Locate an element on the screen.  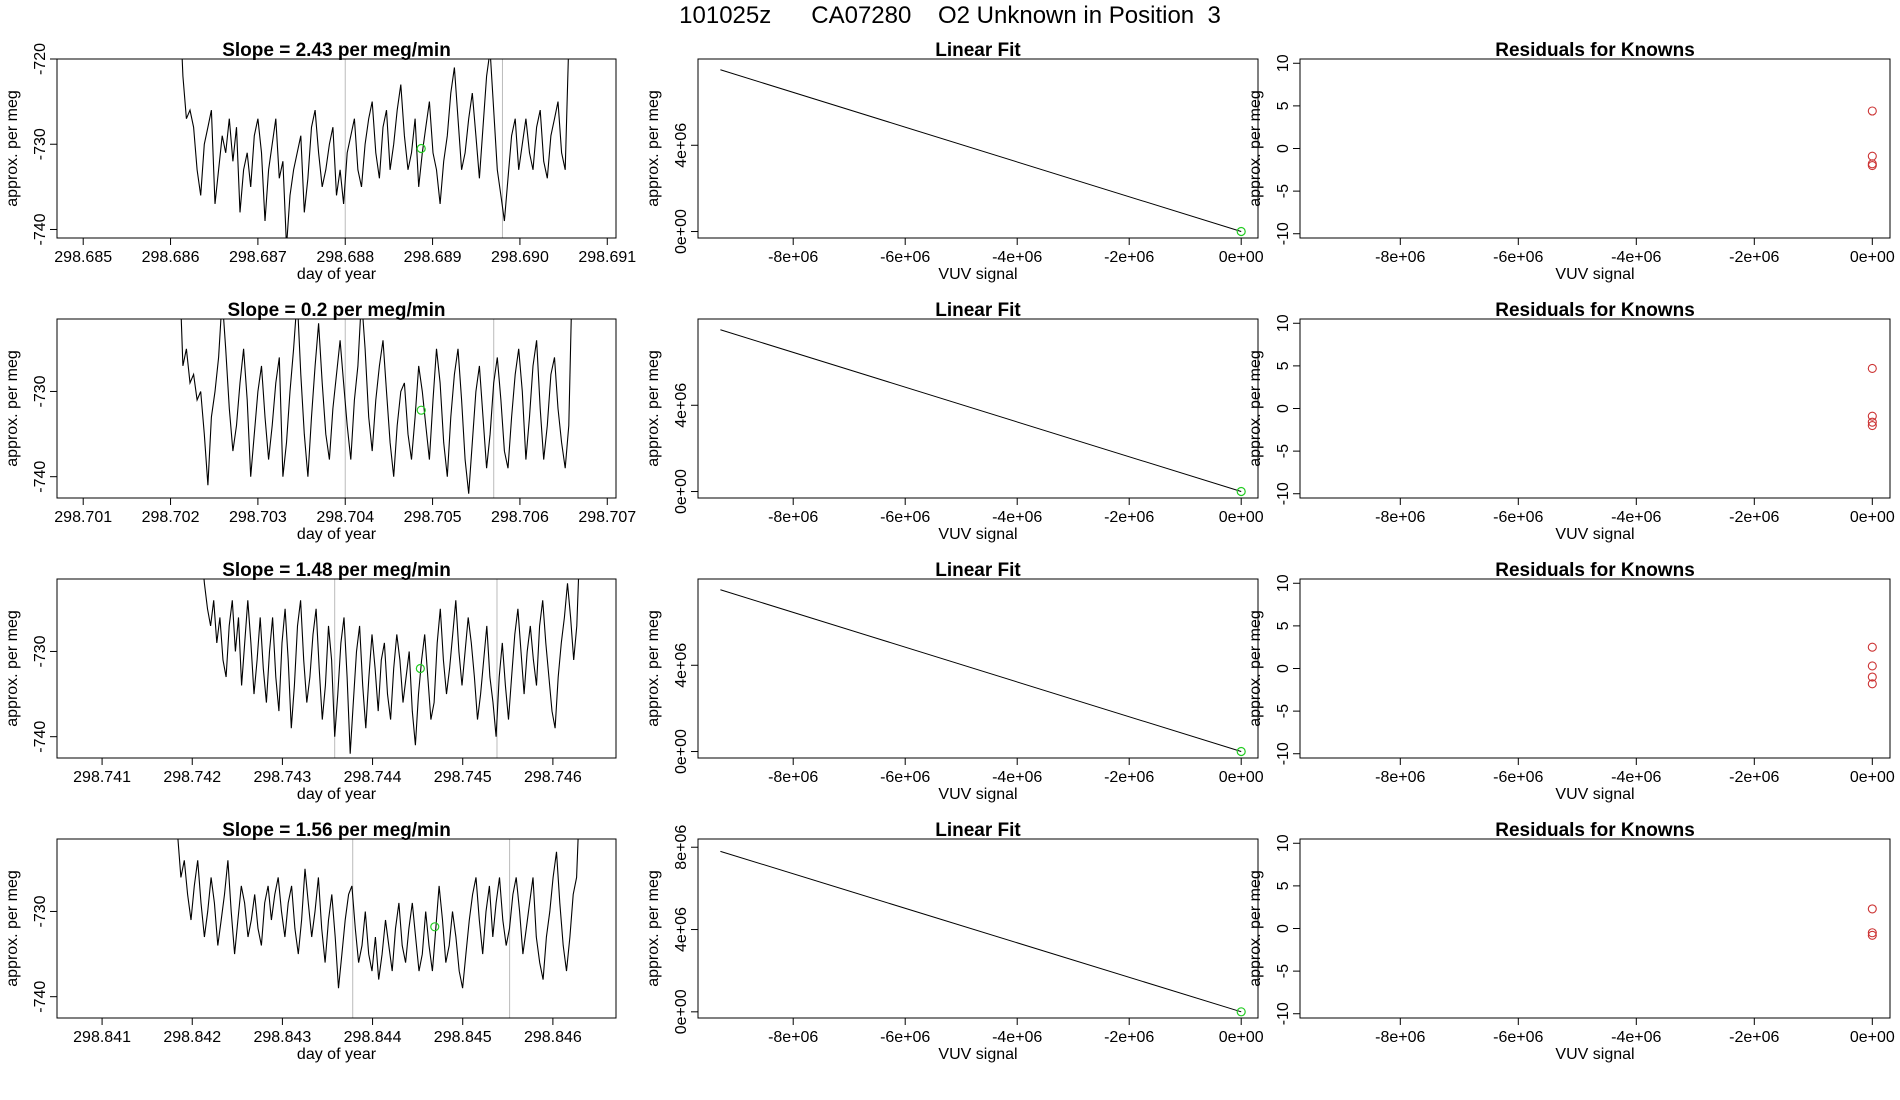
y-tick-label: -720 is located at coordinates (40, 59).